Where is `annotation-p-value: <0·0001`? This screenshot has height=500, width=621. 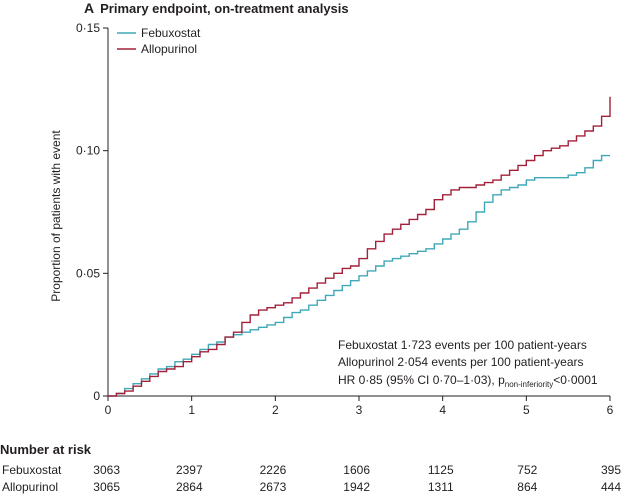
annotation-p-value: <0·0001 is located at coordinates (575, 380).